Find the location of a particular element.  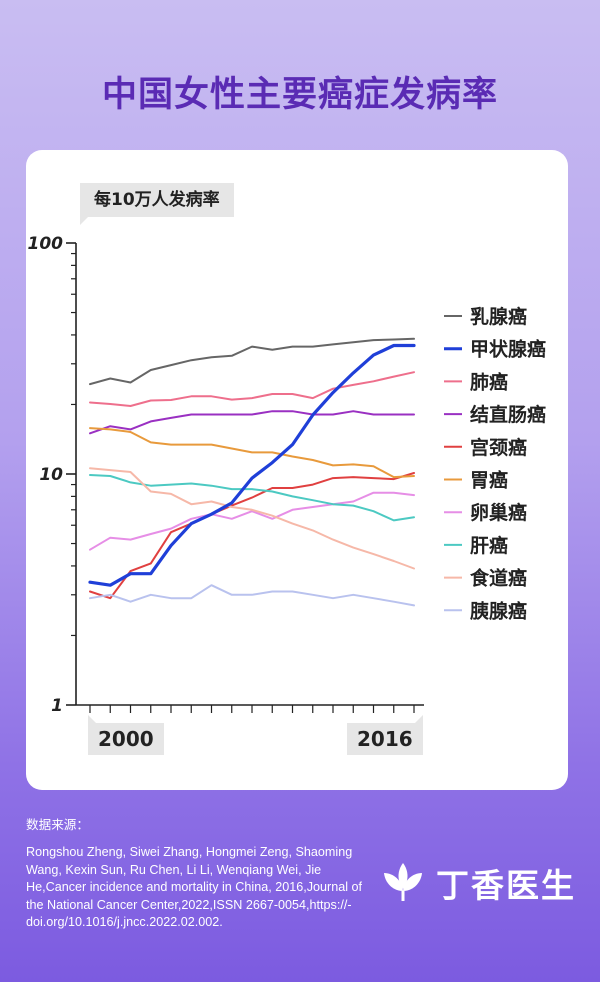

legend-label: 卵巢癌 is located at coordinates (498, 512).